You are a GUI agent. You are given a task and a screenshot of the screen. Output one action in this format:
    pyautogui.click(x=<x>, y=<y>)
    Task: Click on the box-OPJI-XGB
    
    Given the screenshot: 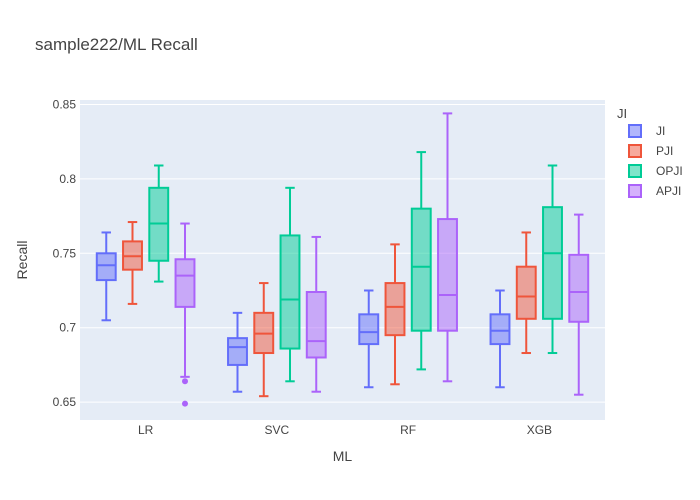 What is the action you would take?
    pyautogui.click(x=552, y=259)
    